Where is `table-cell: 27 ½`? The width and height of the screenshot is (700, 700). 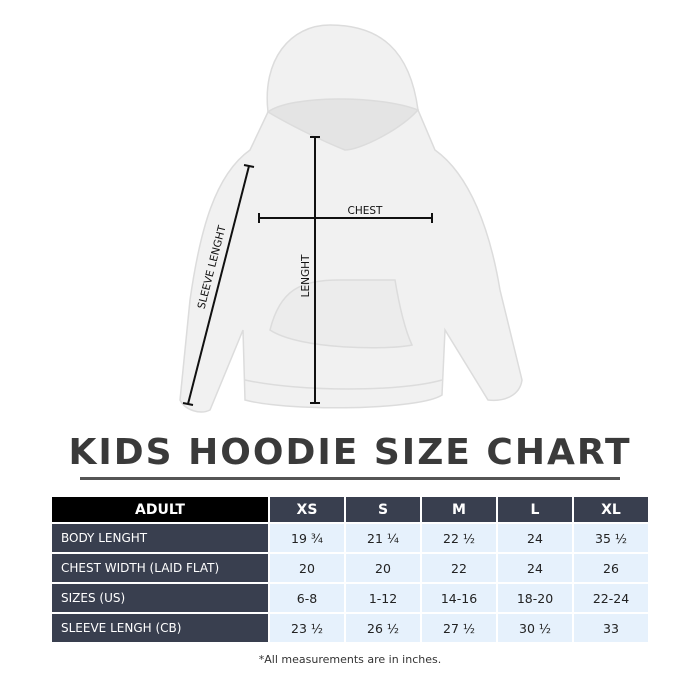 table-cell: 27 ½ is located at coordinates (459, 628).